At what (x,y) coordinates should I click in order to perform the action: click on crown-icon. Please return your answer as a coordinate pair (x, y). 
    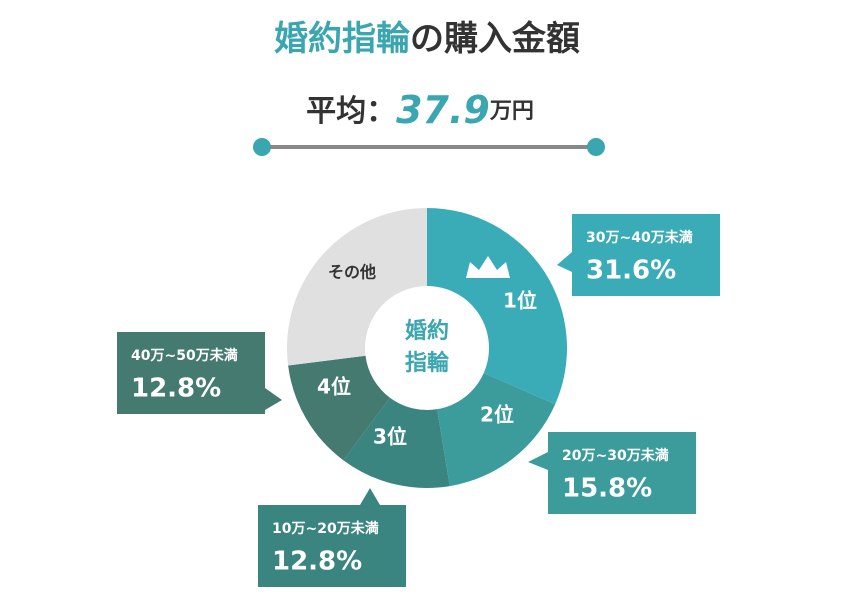
    Looking at the image, I should click on (488, 267).